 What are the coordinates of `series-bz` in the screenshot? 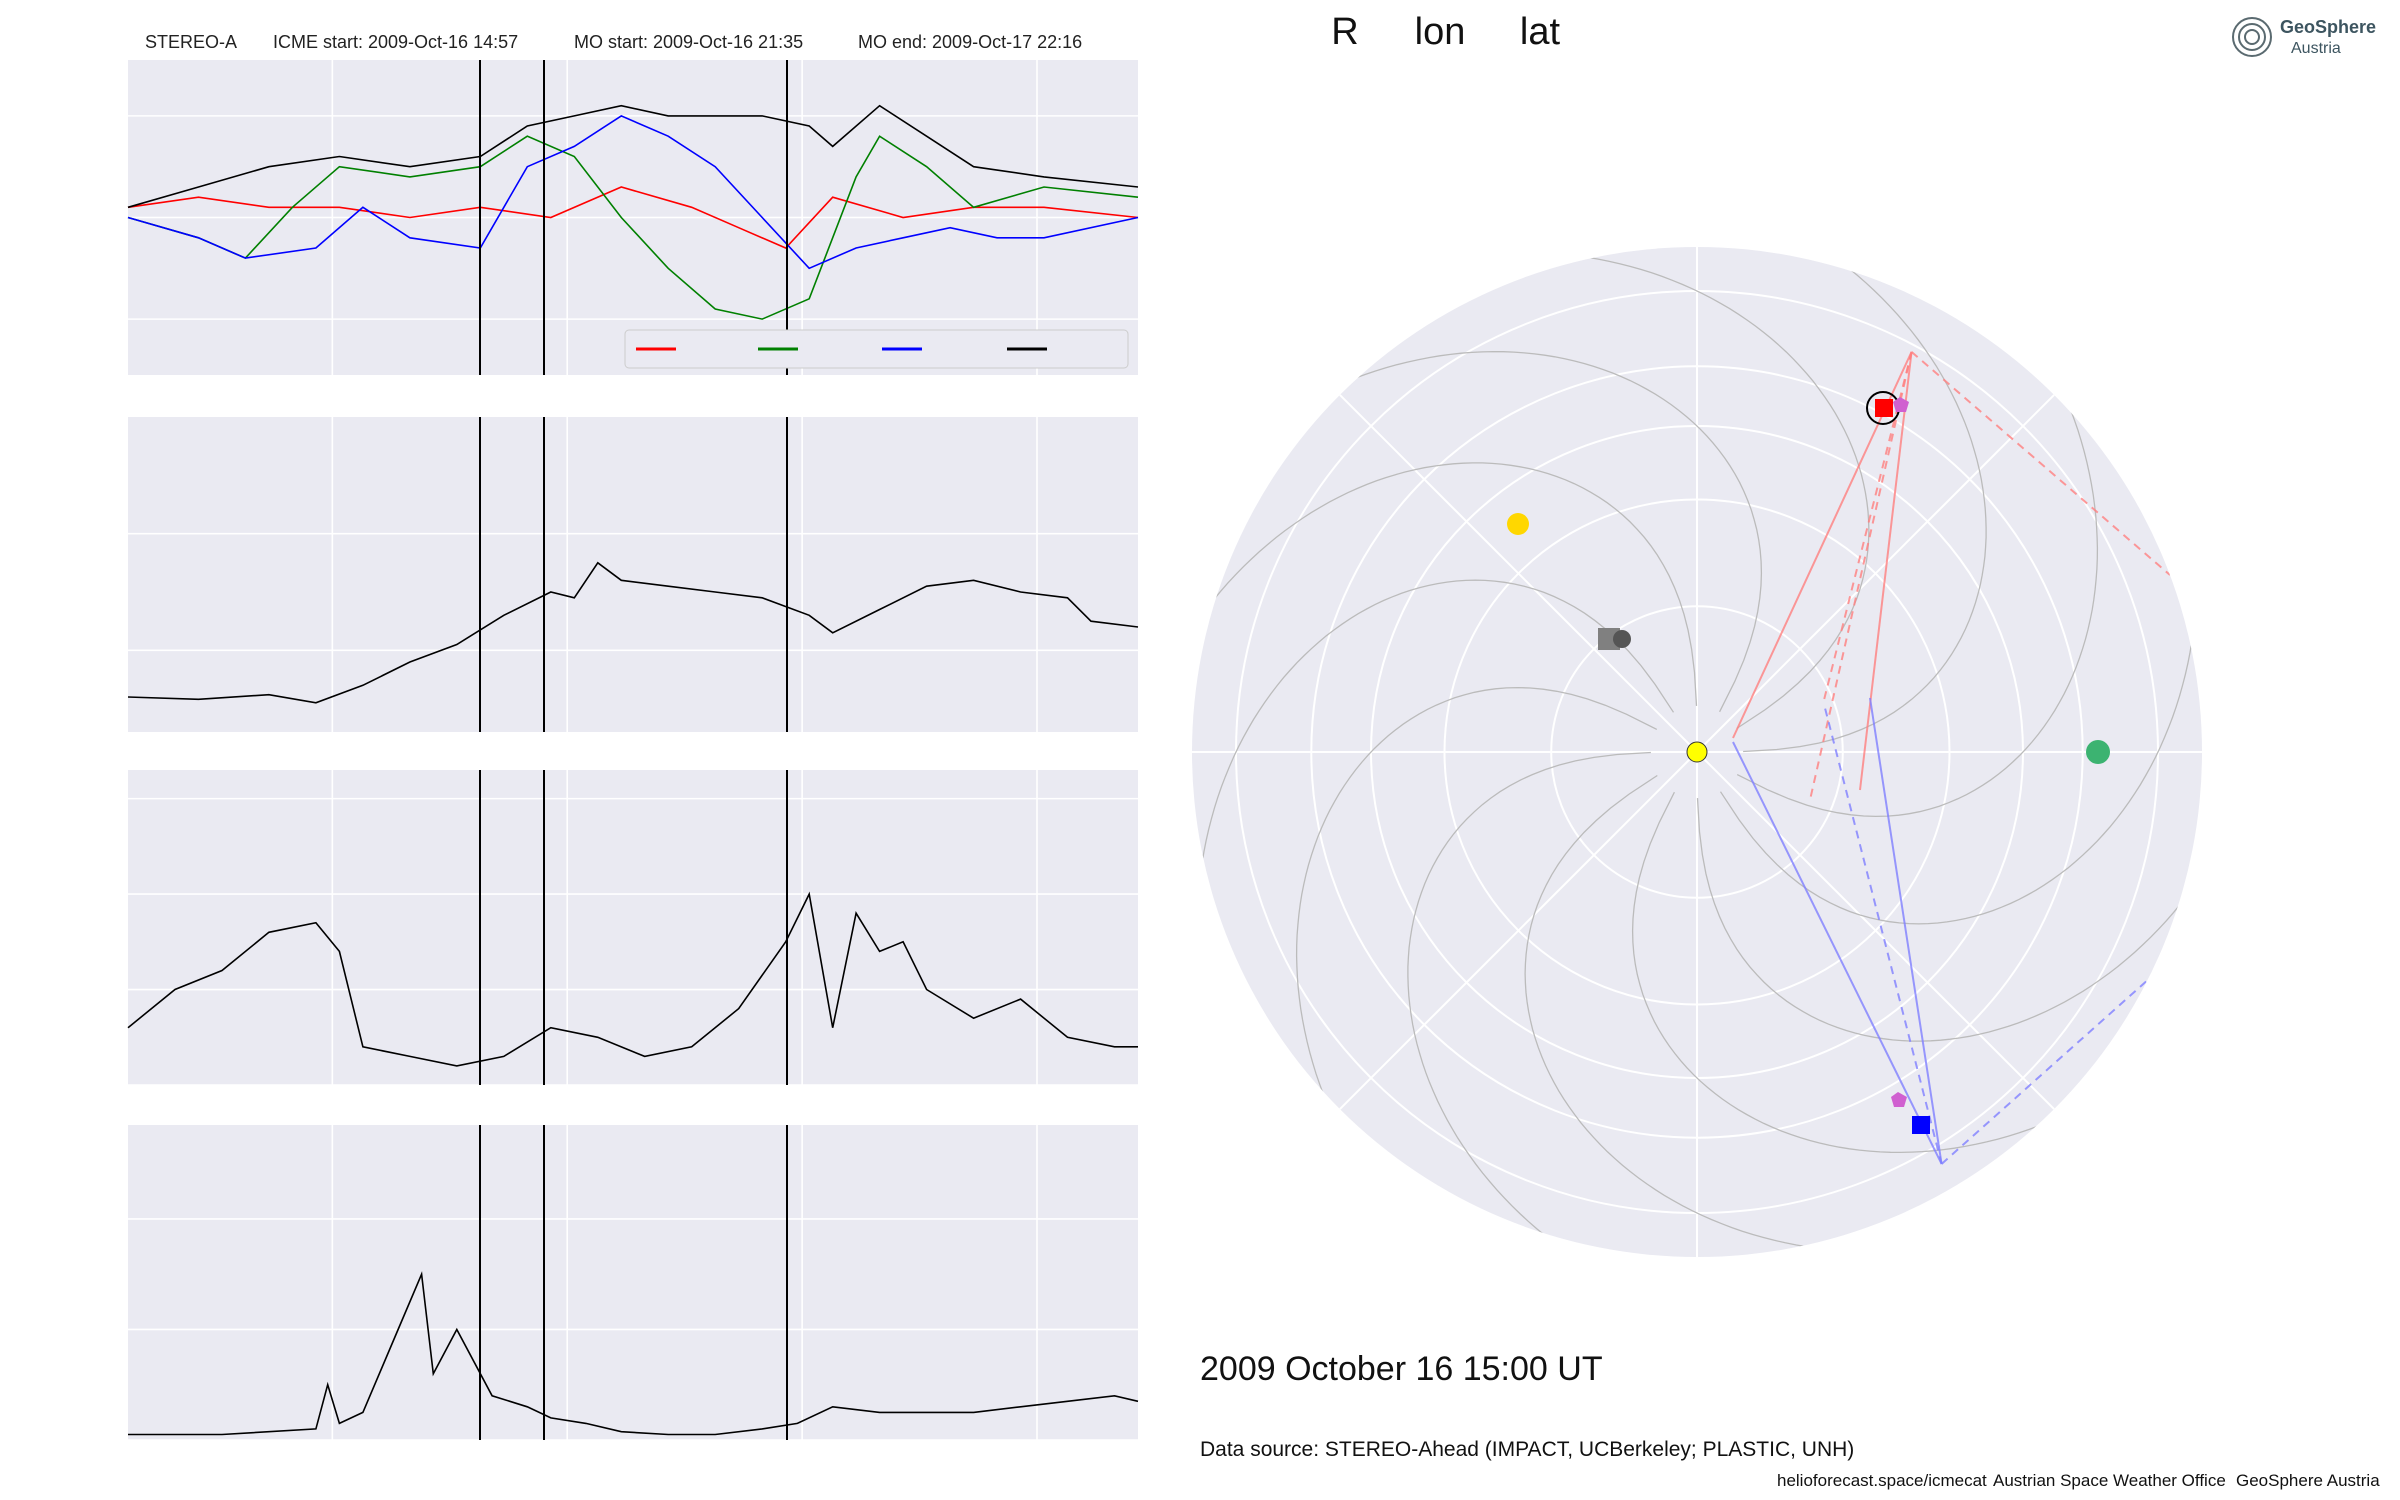 It's located at (633, 192).